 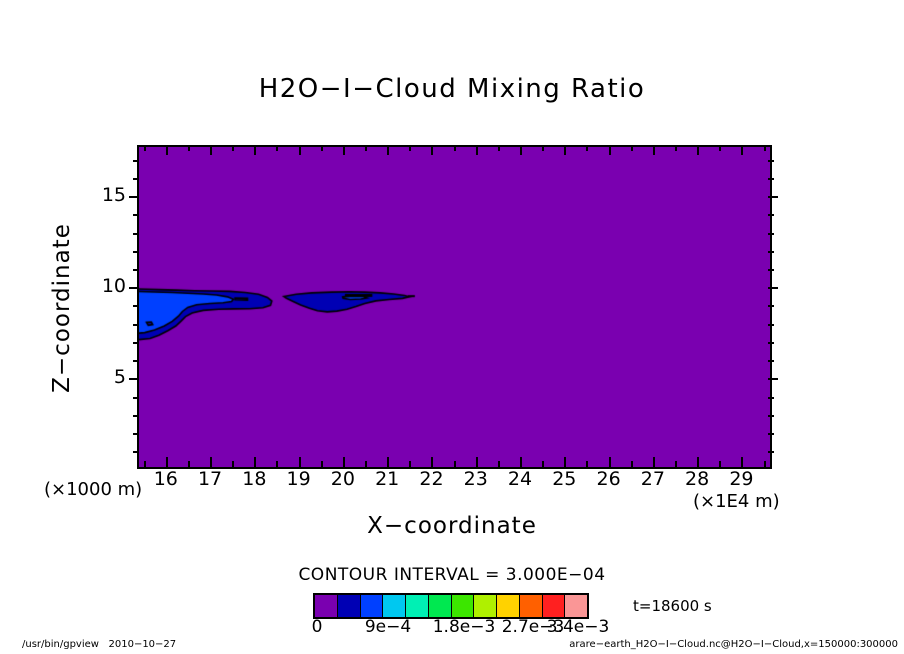 What do you see at coordinates (93, 489) in the screenshot?
I see `x-unit-left-label: (×1000 m)` at bounding box center [93, 489].